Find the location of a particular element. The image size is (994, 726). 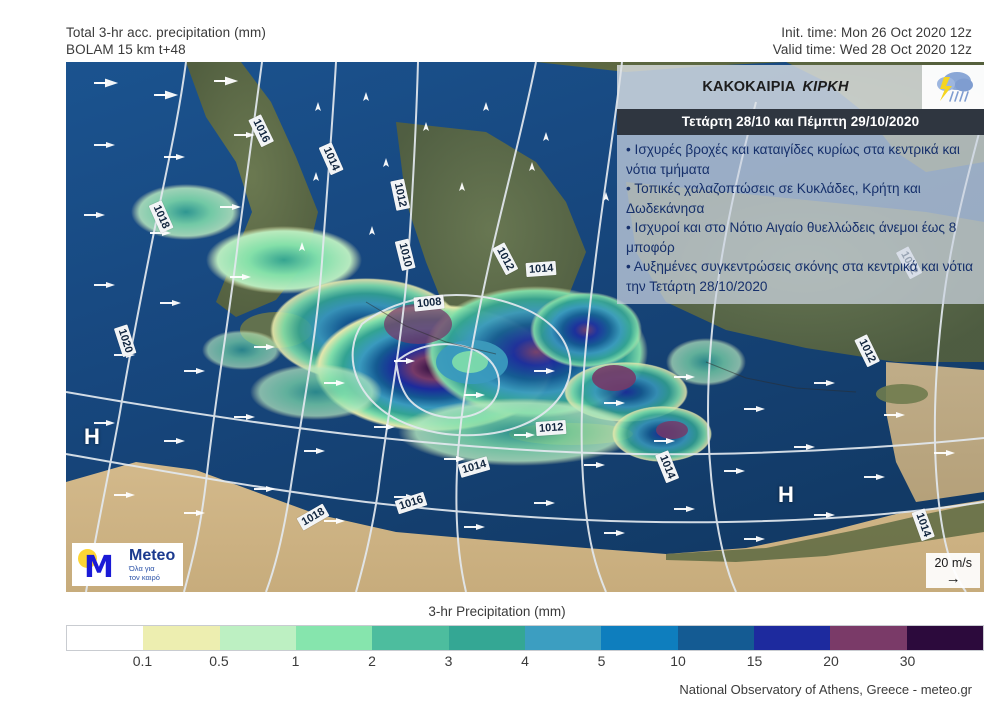

meteo-logo-name: Meteo is located at coordinates (152, 555).